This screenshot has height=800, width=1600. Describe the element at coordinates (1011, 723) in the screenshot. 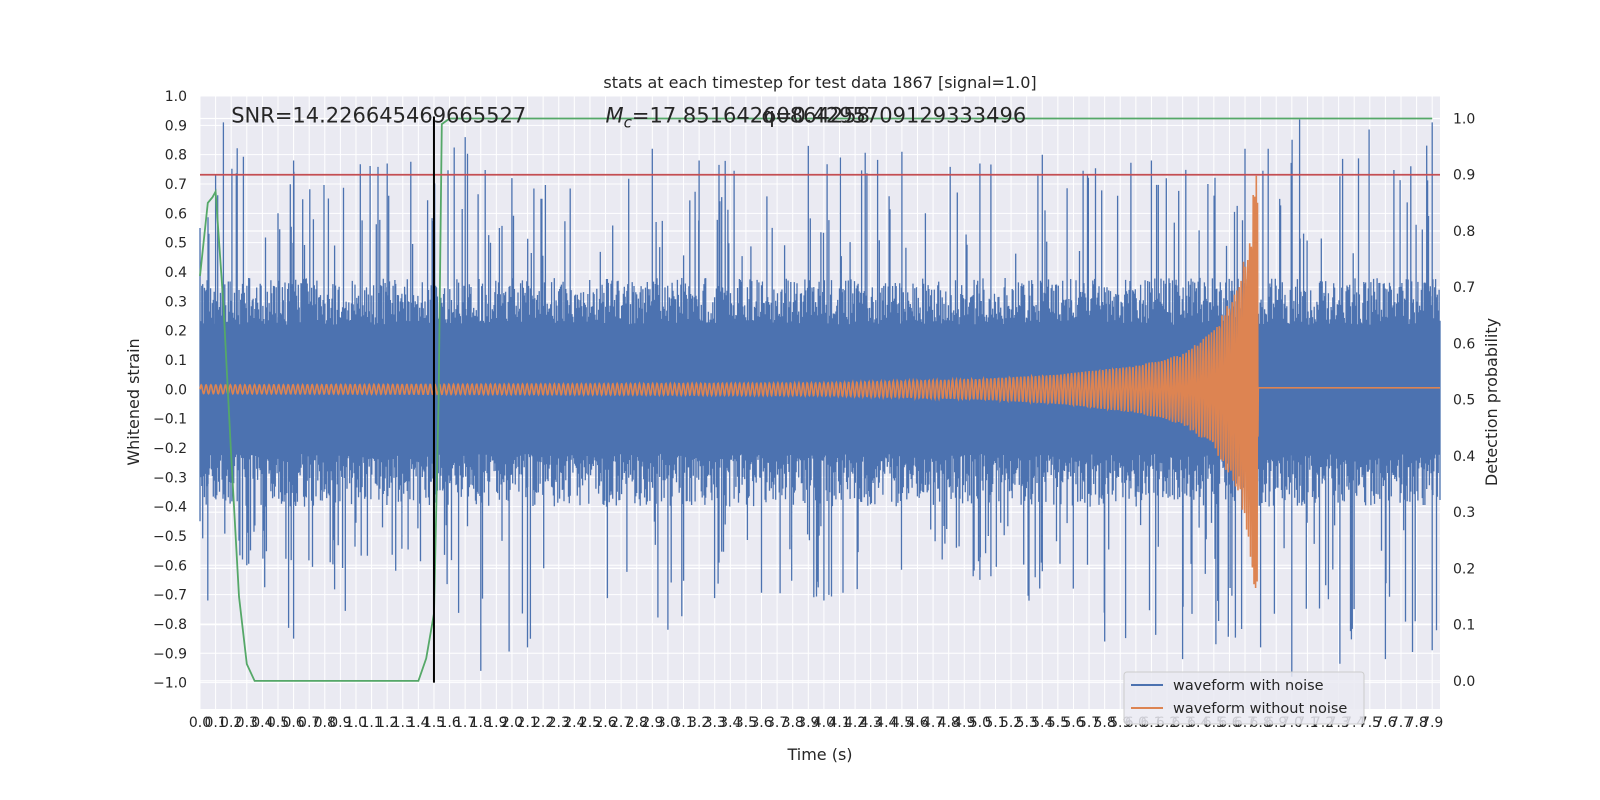

I see `x-tick-label: 5.2` at that location.